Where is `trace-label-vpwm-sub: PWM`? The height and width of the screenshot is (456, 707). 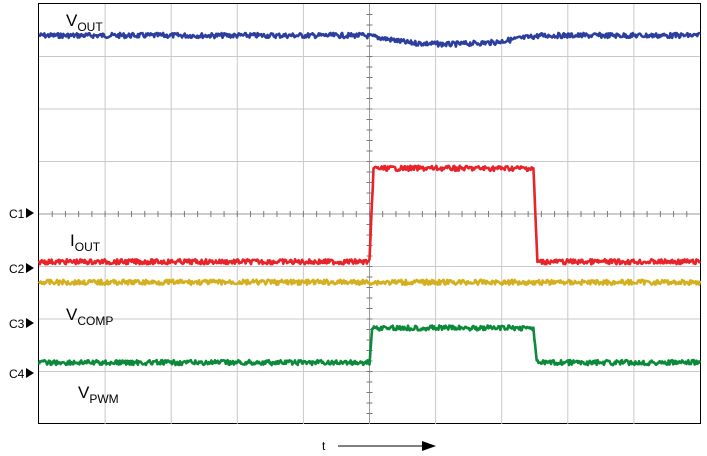
trace-label-vpwm-sub: PWM is located at coordinates (103, 399).